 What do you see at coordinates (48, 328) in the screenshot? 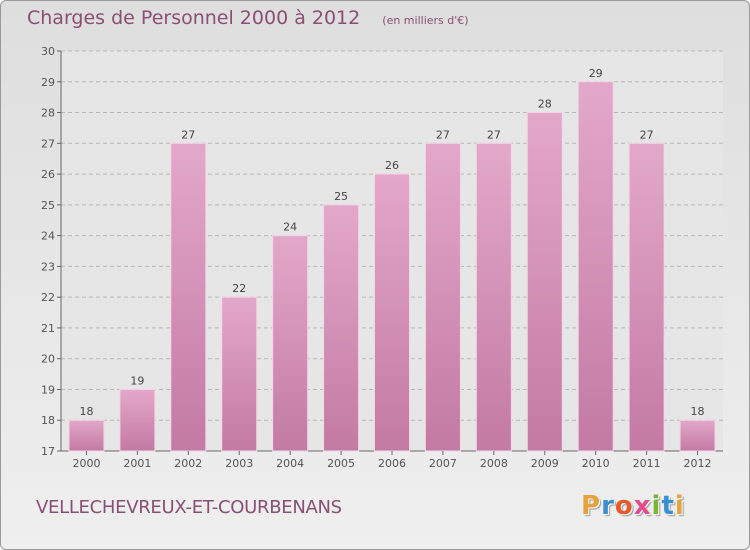
I see `y-tick-label: 21` at bounding box center [48, 328].